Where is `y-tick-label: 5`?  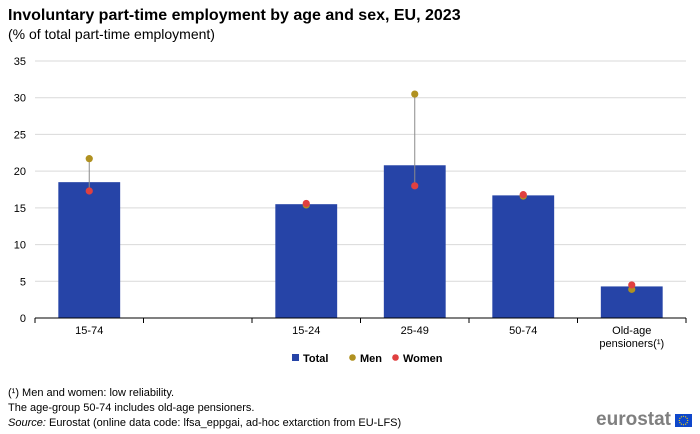 y-tick-label: 5 is located at coordinates (23, 282).